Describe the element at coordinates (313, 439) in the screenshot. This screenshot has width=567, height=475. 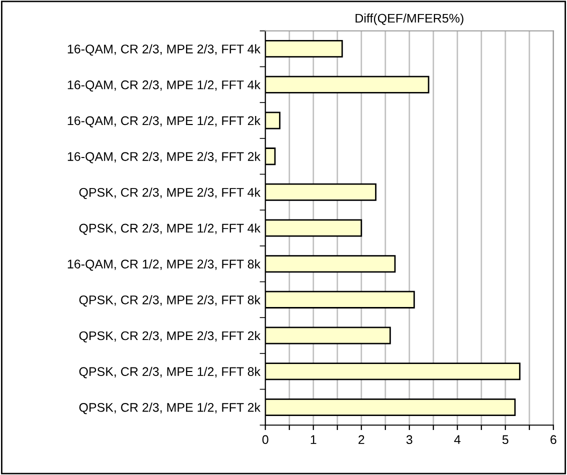
I see `x-tick-label: 1` at that location.